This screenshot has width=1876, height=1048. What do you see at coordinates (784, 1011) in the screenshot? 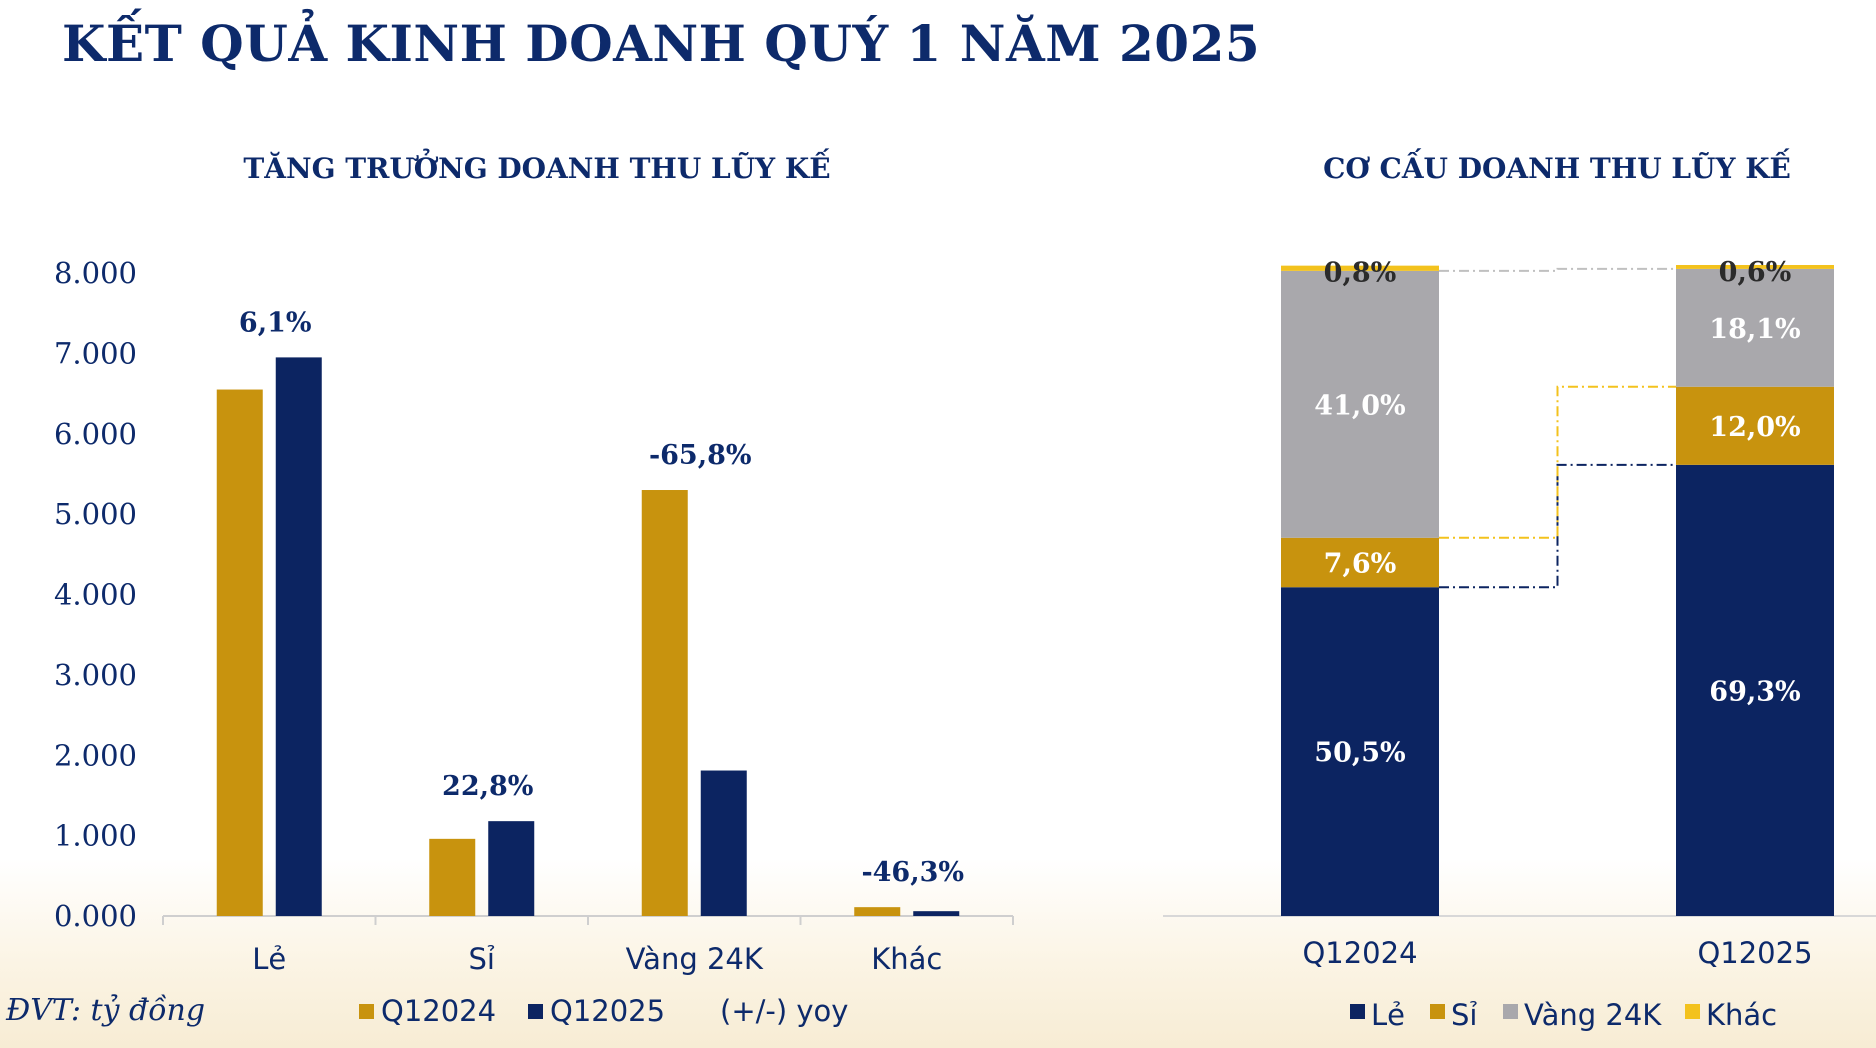
I see `legend-label: (+/-) yoy` at bounding box center [784, 1011].